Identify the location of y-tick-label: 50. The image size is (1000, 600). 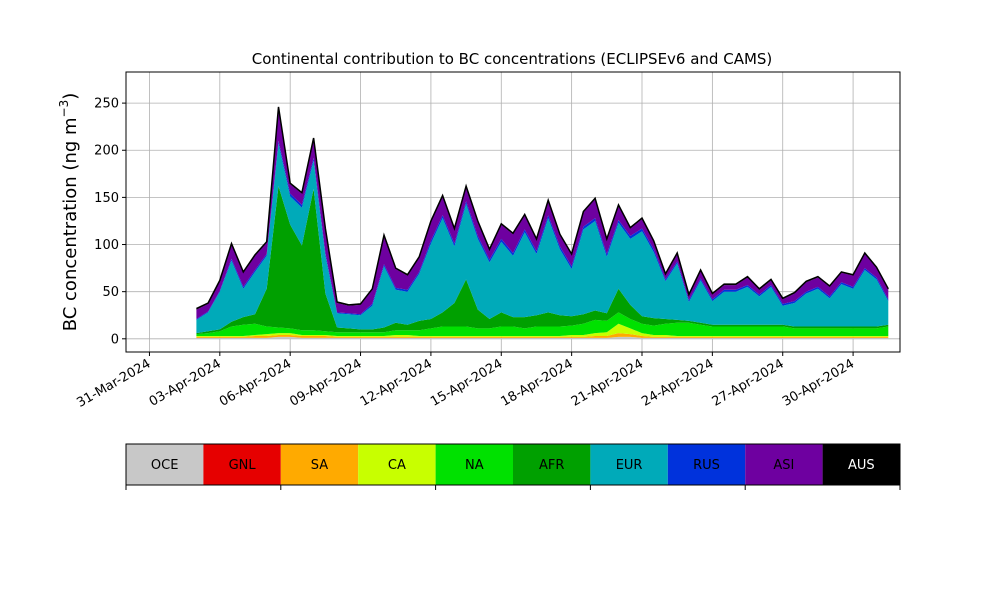
(110, 292).